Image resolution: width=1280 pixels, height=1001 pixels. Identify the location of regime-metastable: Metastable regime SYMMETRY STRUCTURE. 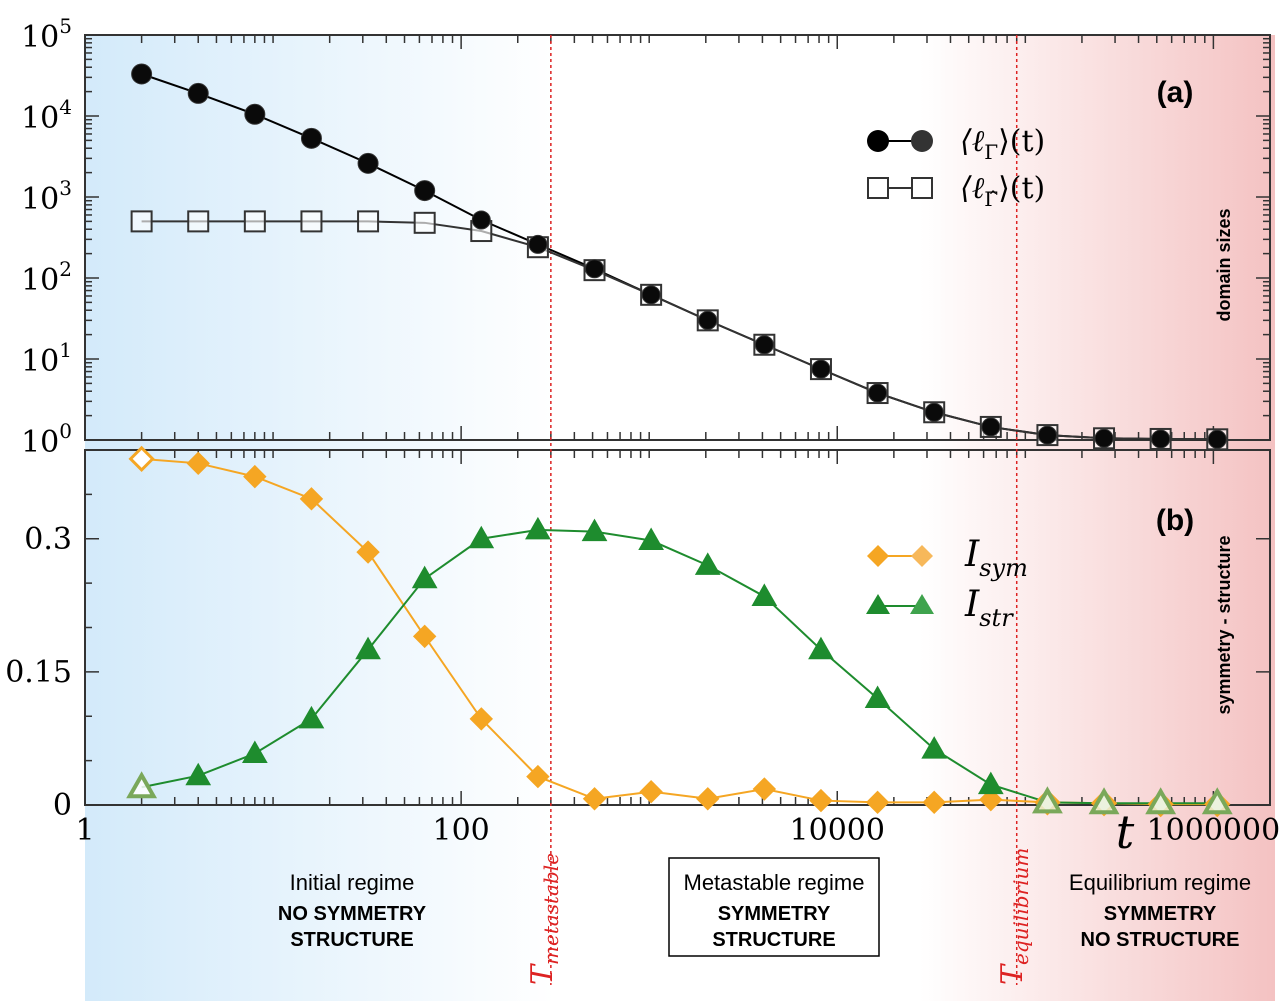
(774, 907).